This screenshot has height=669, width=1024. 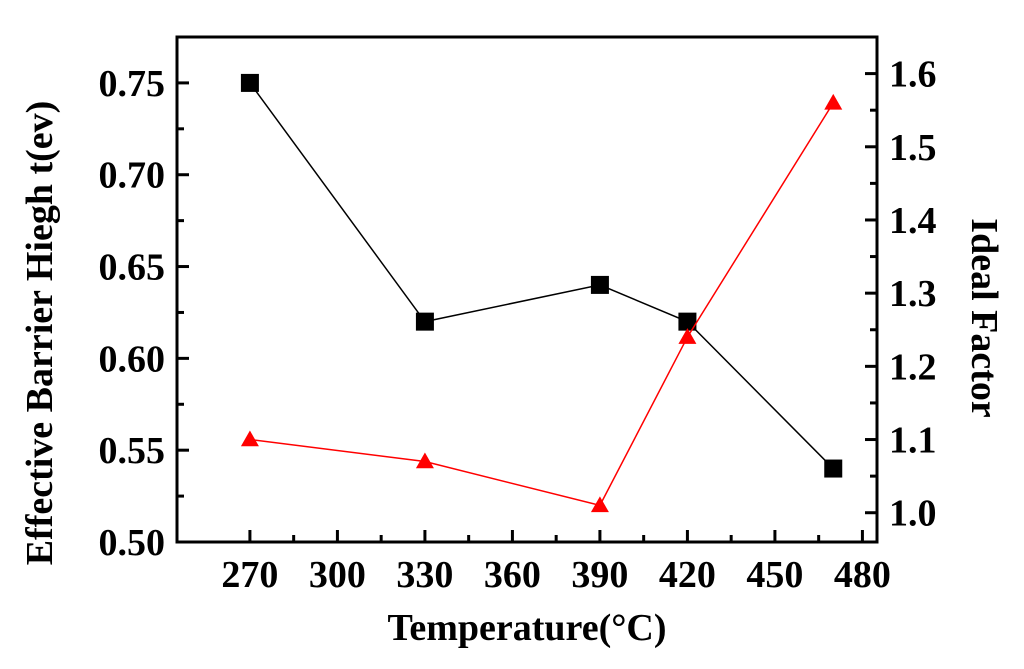 What do you see at coordinates (913, 75) in the screenshot?
I see `y2-tick-label: 1.6` at bounding box center [913, 75].